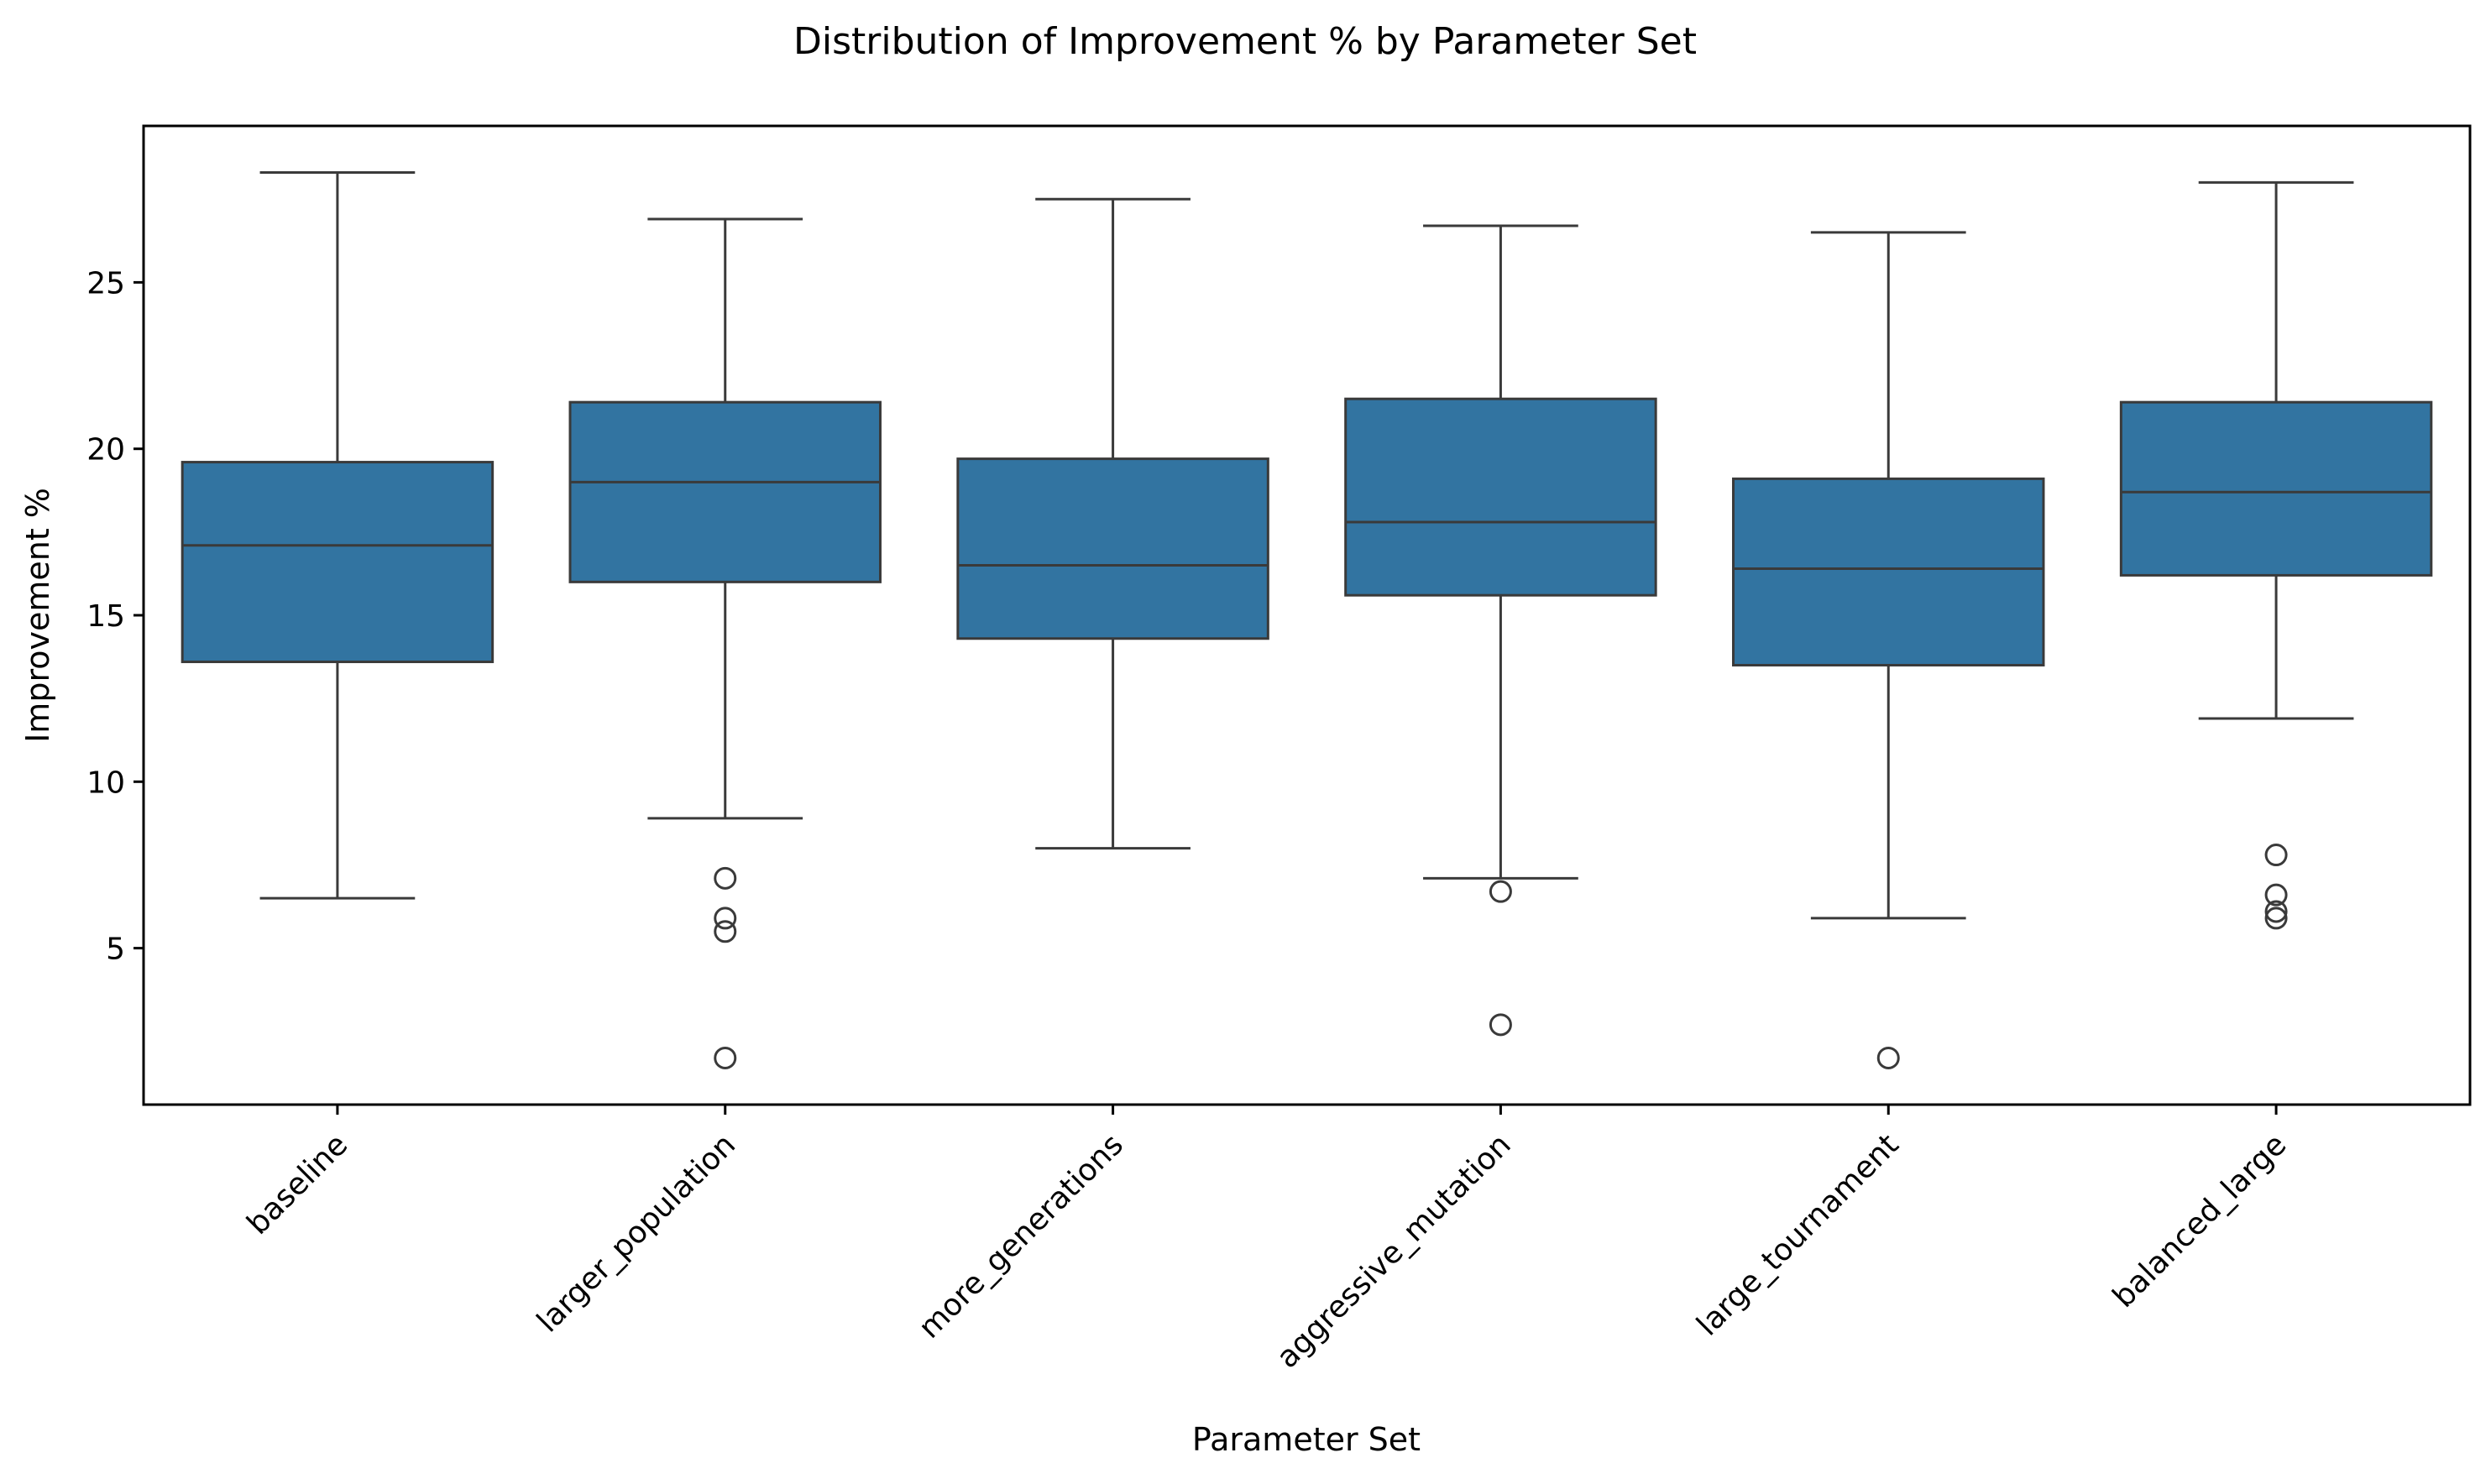 The width and height of the screenshot is (2491, 1484). Describe the element at coordinates (106, 450) in the screenshot. I see `y-tick-label: 20` at that location.